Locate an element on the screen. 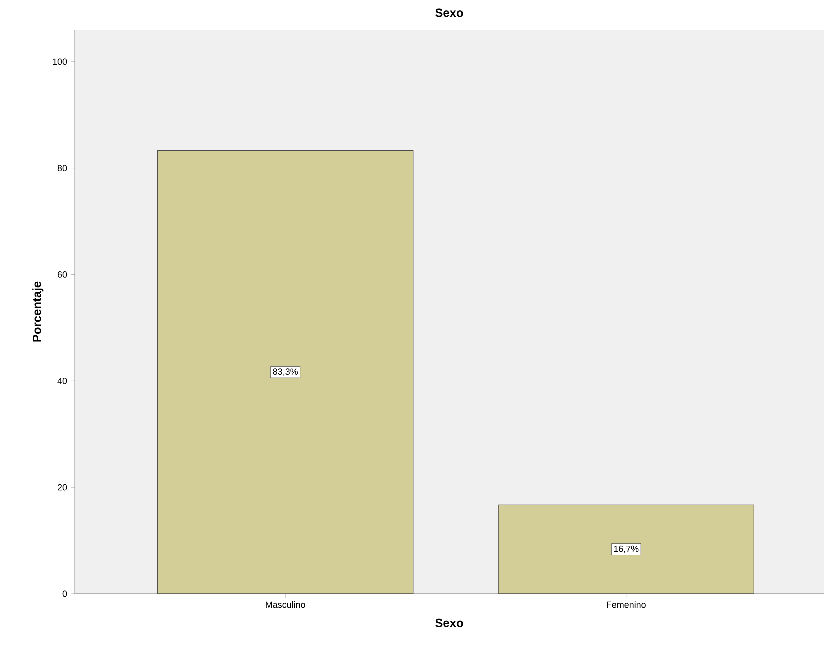 Image resolution: width=824 pixels, height=654 pixels. data-label: 83,3% is located at coordinates (285, 372).